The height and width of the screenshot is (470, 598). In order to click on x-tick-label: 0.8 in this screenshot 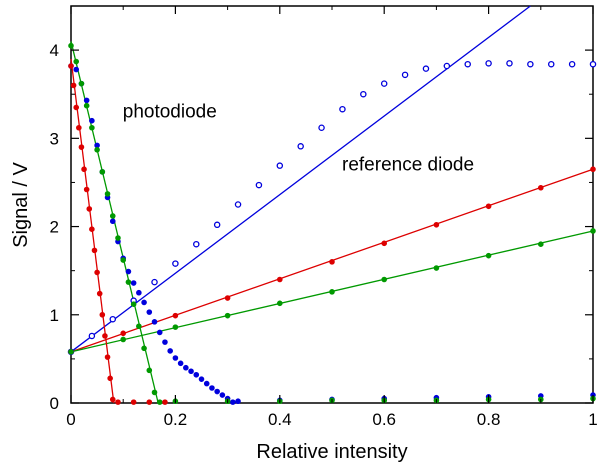, I will do `click(489, 419)`.